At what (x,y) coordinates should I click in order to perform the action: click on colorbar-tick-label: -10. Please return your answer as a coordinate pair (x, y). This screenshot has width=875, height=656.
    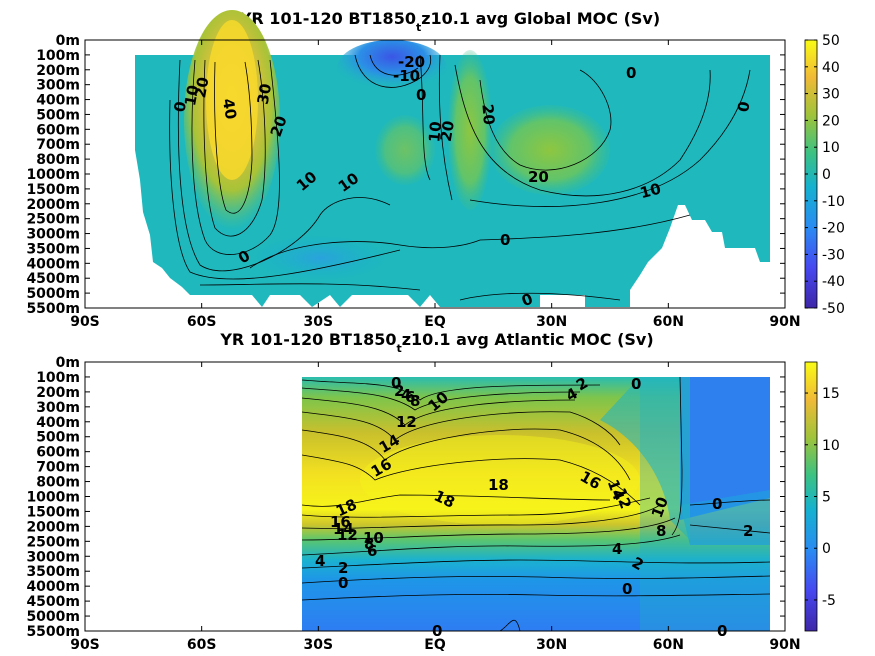
    Looking at the image, I should click on (833, 202).